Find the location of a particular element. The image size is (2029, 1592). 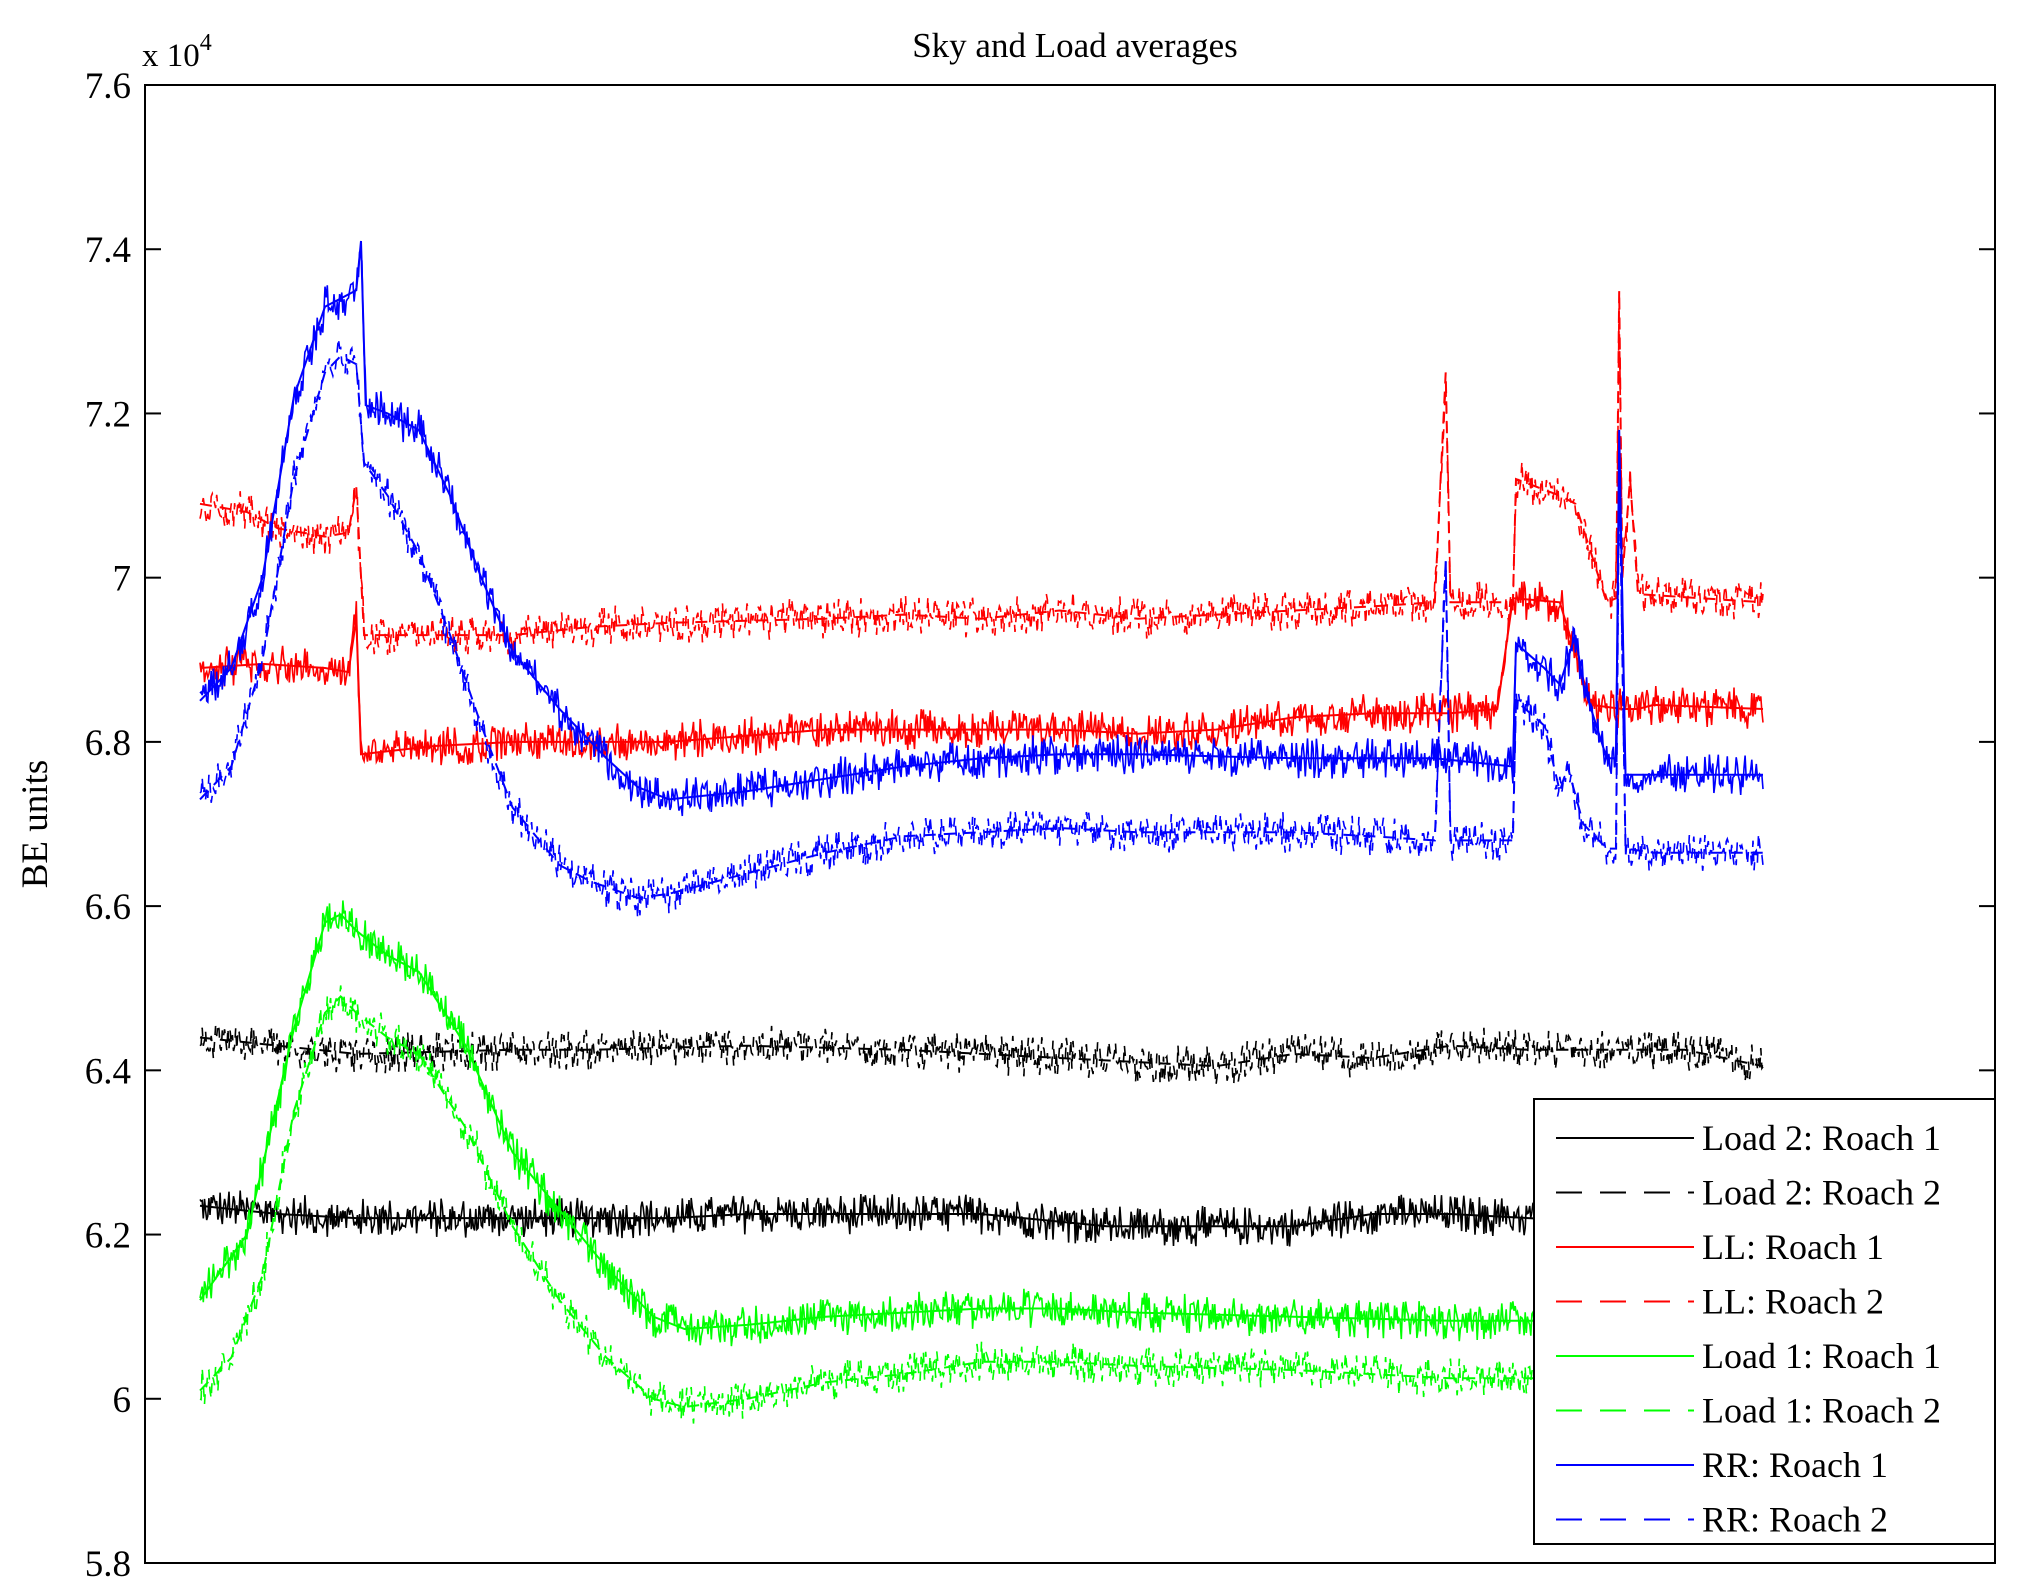

y-tick-label: 7.6 is located at coordinates (108, 86).